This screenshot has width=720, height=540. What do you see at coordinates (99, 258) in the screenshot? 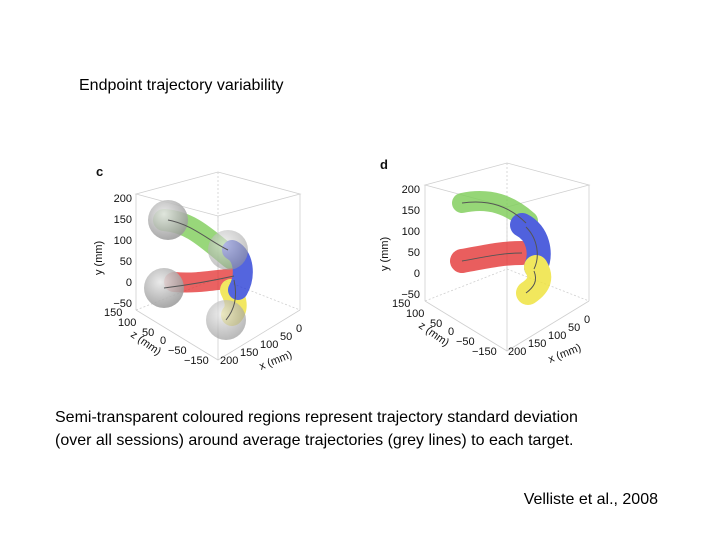
I see `panel-c-y-label: y (mm)` at bounding box center [99, 258].